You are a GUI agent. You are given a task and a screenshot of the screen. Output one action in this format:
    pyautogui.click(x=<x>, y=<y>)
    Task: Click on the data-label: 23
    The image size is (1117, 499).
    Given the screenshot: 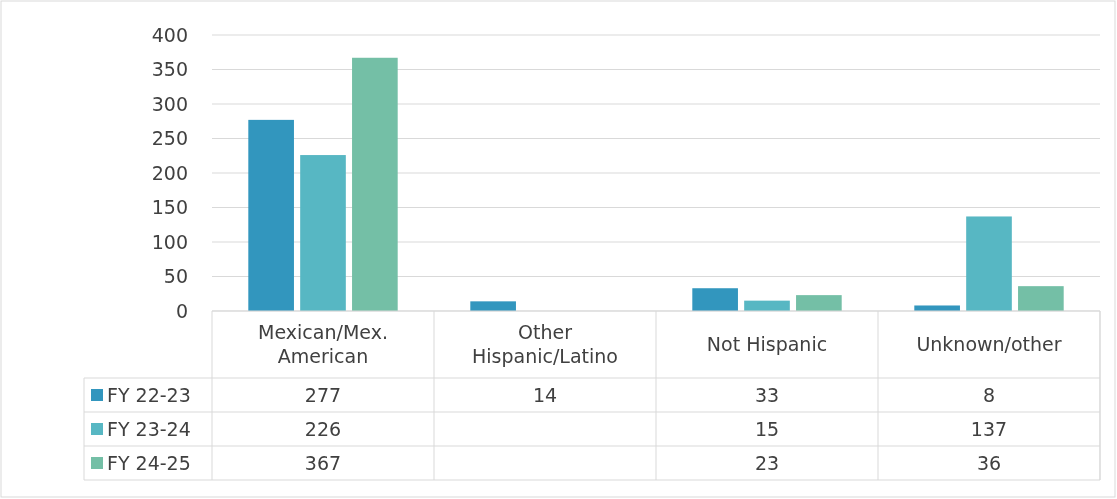 What is the action you would take?
    pyautogui.click(x=767, y=462)
    